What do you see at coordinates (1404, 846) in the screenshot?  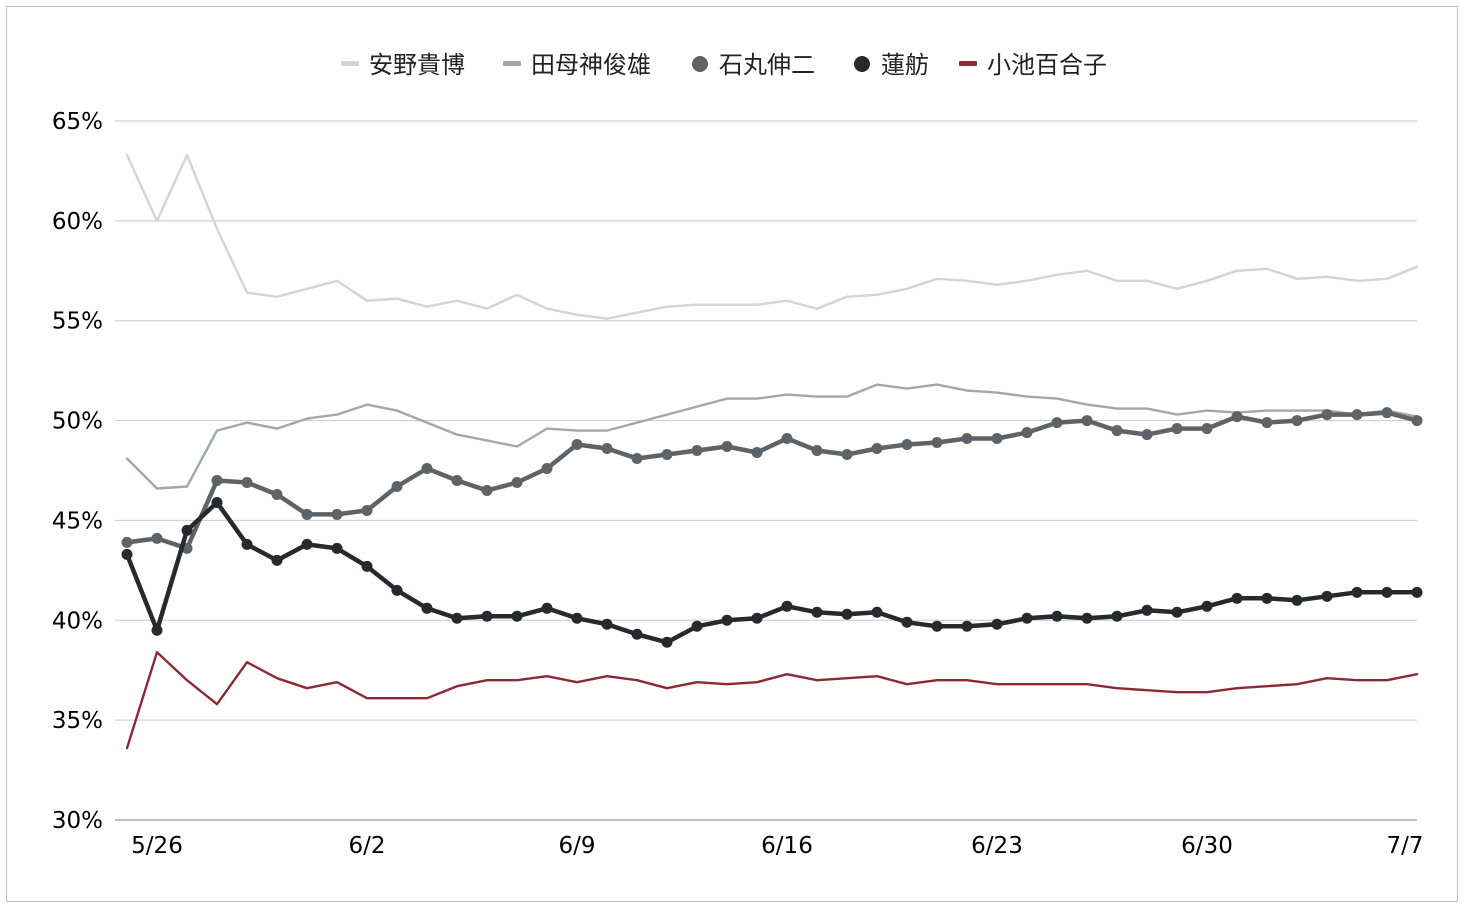 I see `x-tick-label: 7/7` at bounding box center [1404, 846].